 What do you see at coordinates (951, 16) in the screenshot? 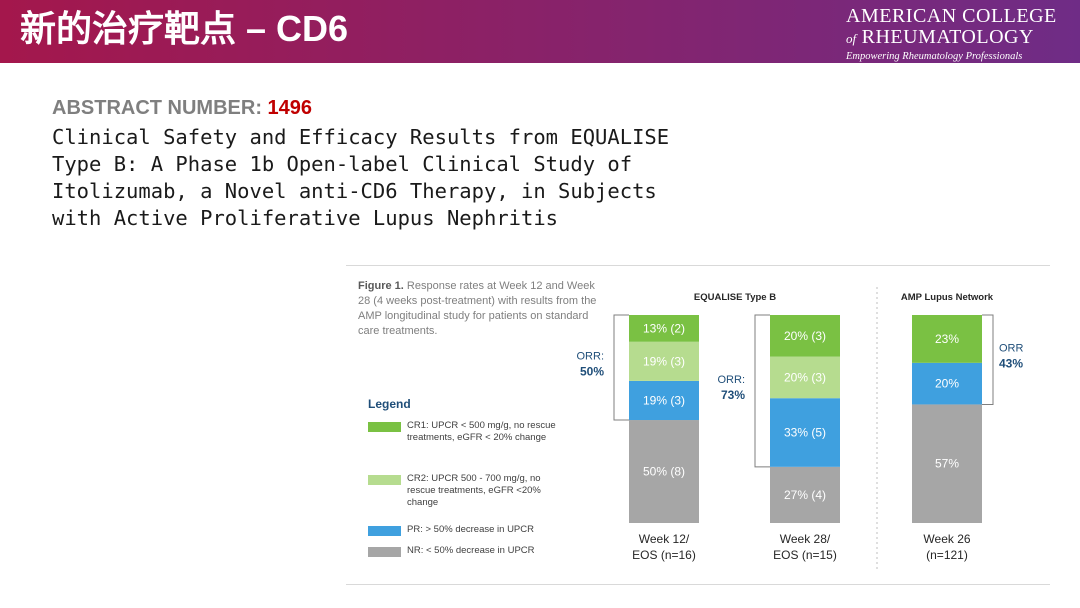
I see `logo-line1: AMERICAN COLLEGE` at bounding box center [951, 16].